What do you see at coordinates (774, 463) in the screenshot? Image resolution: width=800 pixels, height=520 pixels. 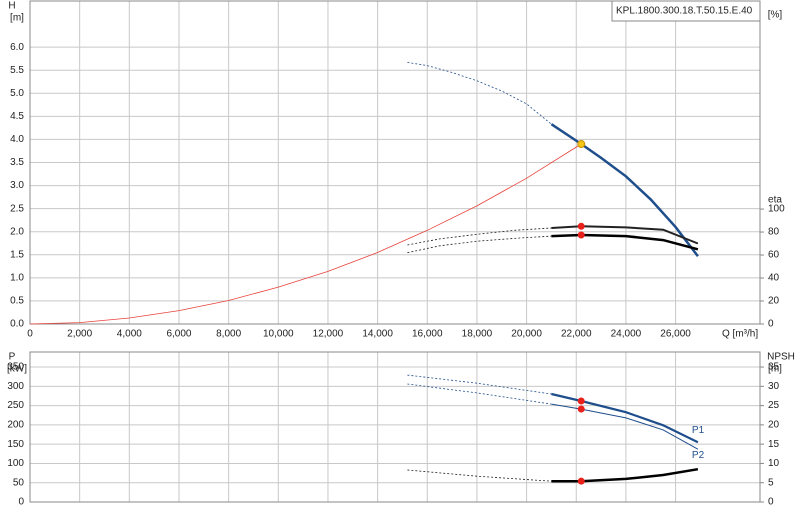 I see `y2-tick-label: 10` at bounding box center [774, 463].